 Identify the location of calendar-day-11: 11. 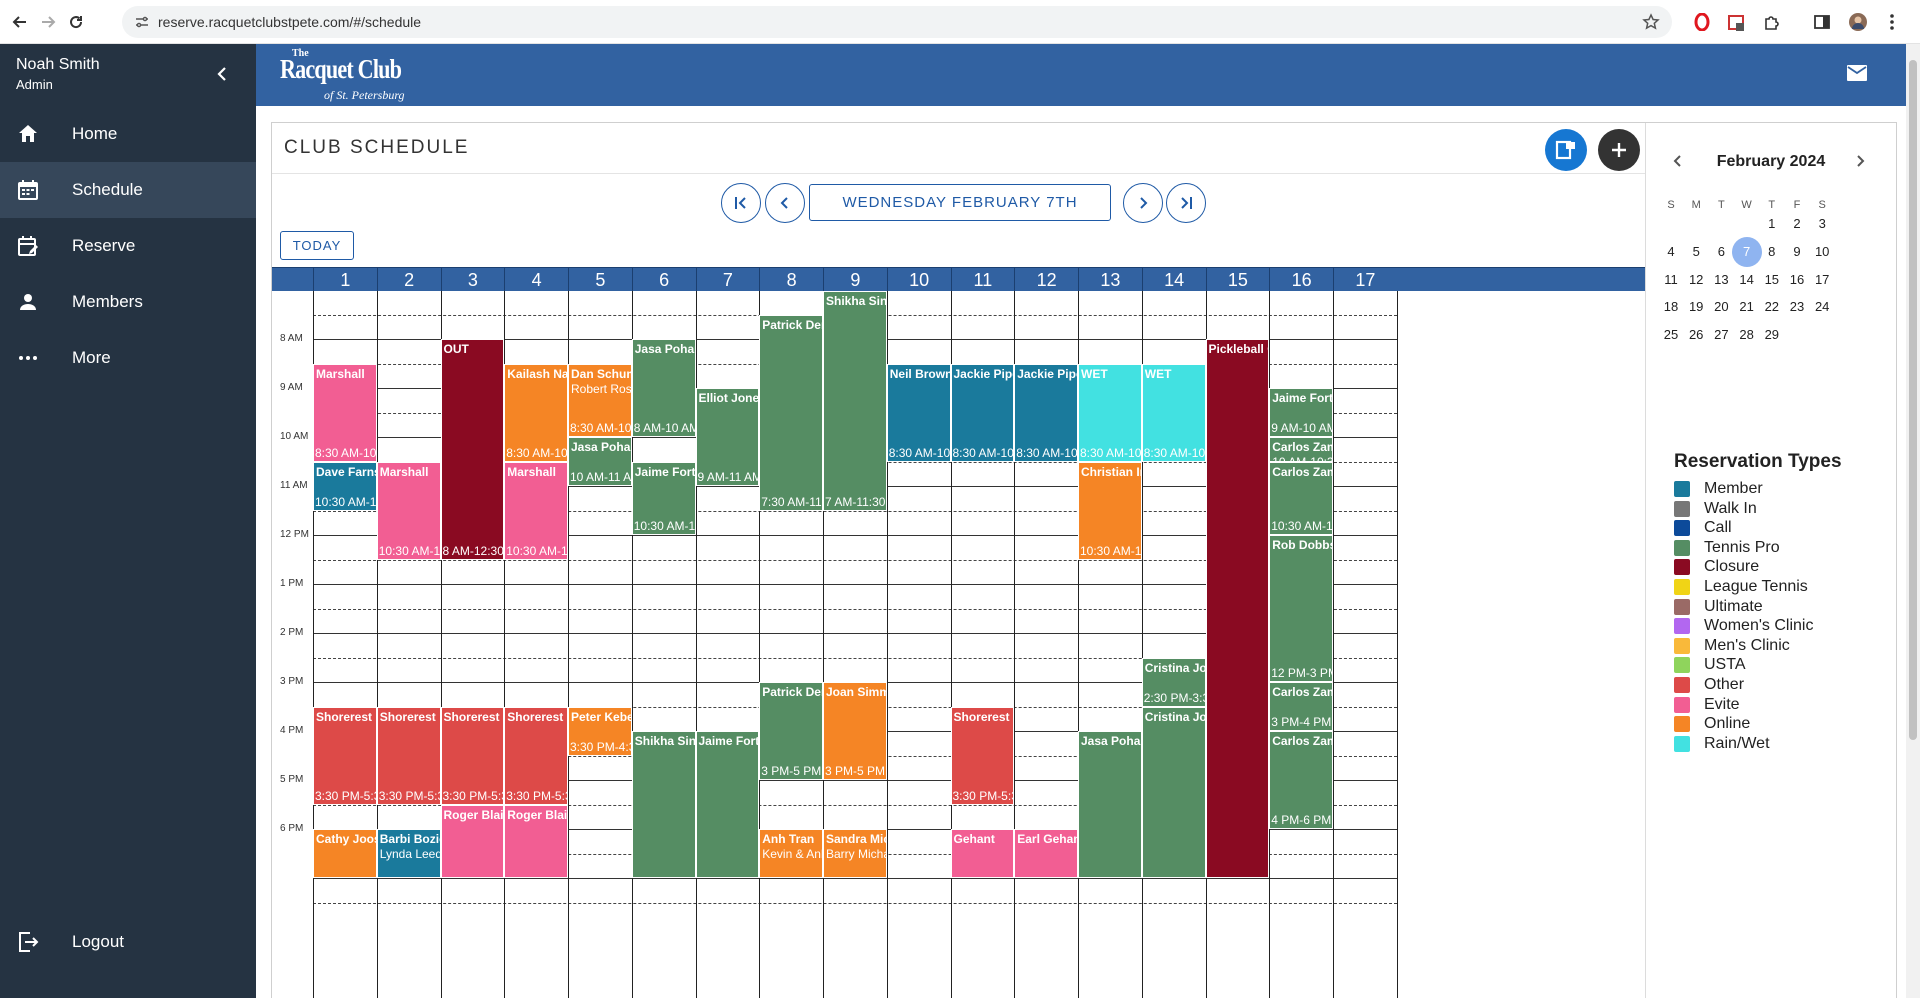
(1671, 279).